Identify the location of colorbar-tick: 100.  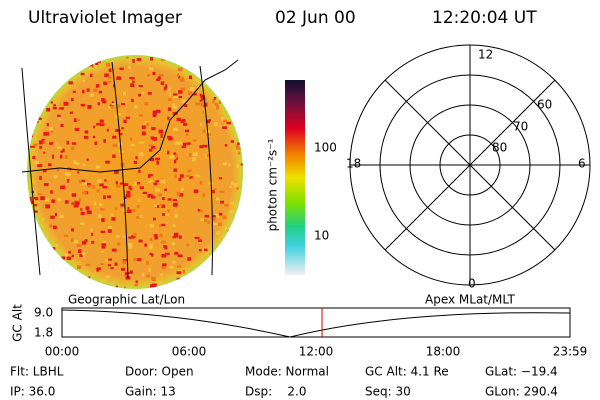
(325, 148).